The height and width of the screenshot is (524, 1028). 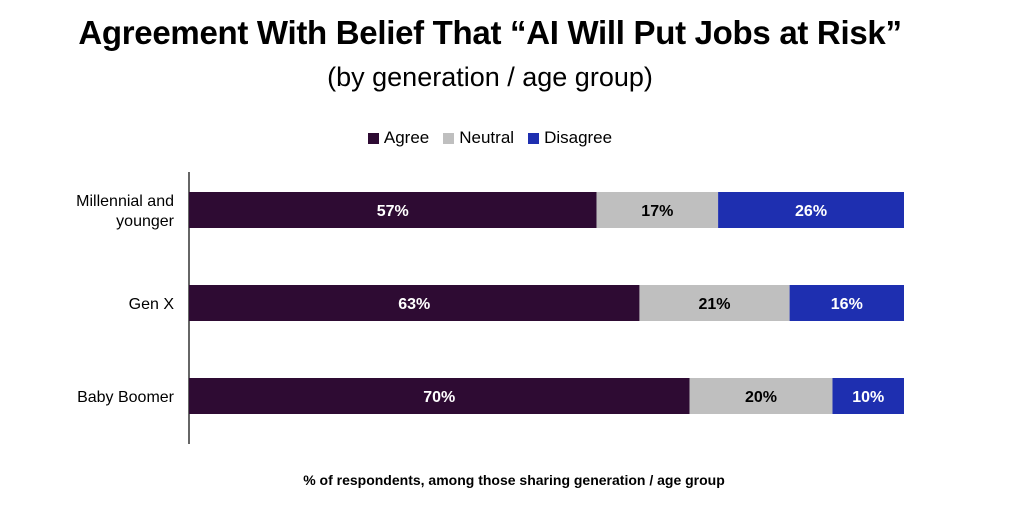 I want to click on data-label-agree-2: 70%, so click(x=439, y=397).